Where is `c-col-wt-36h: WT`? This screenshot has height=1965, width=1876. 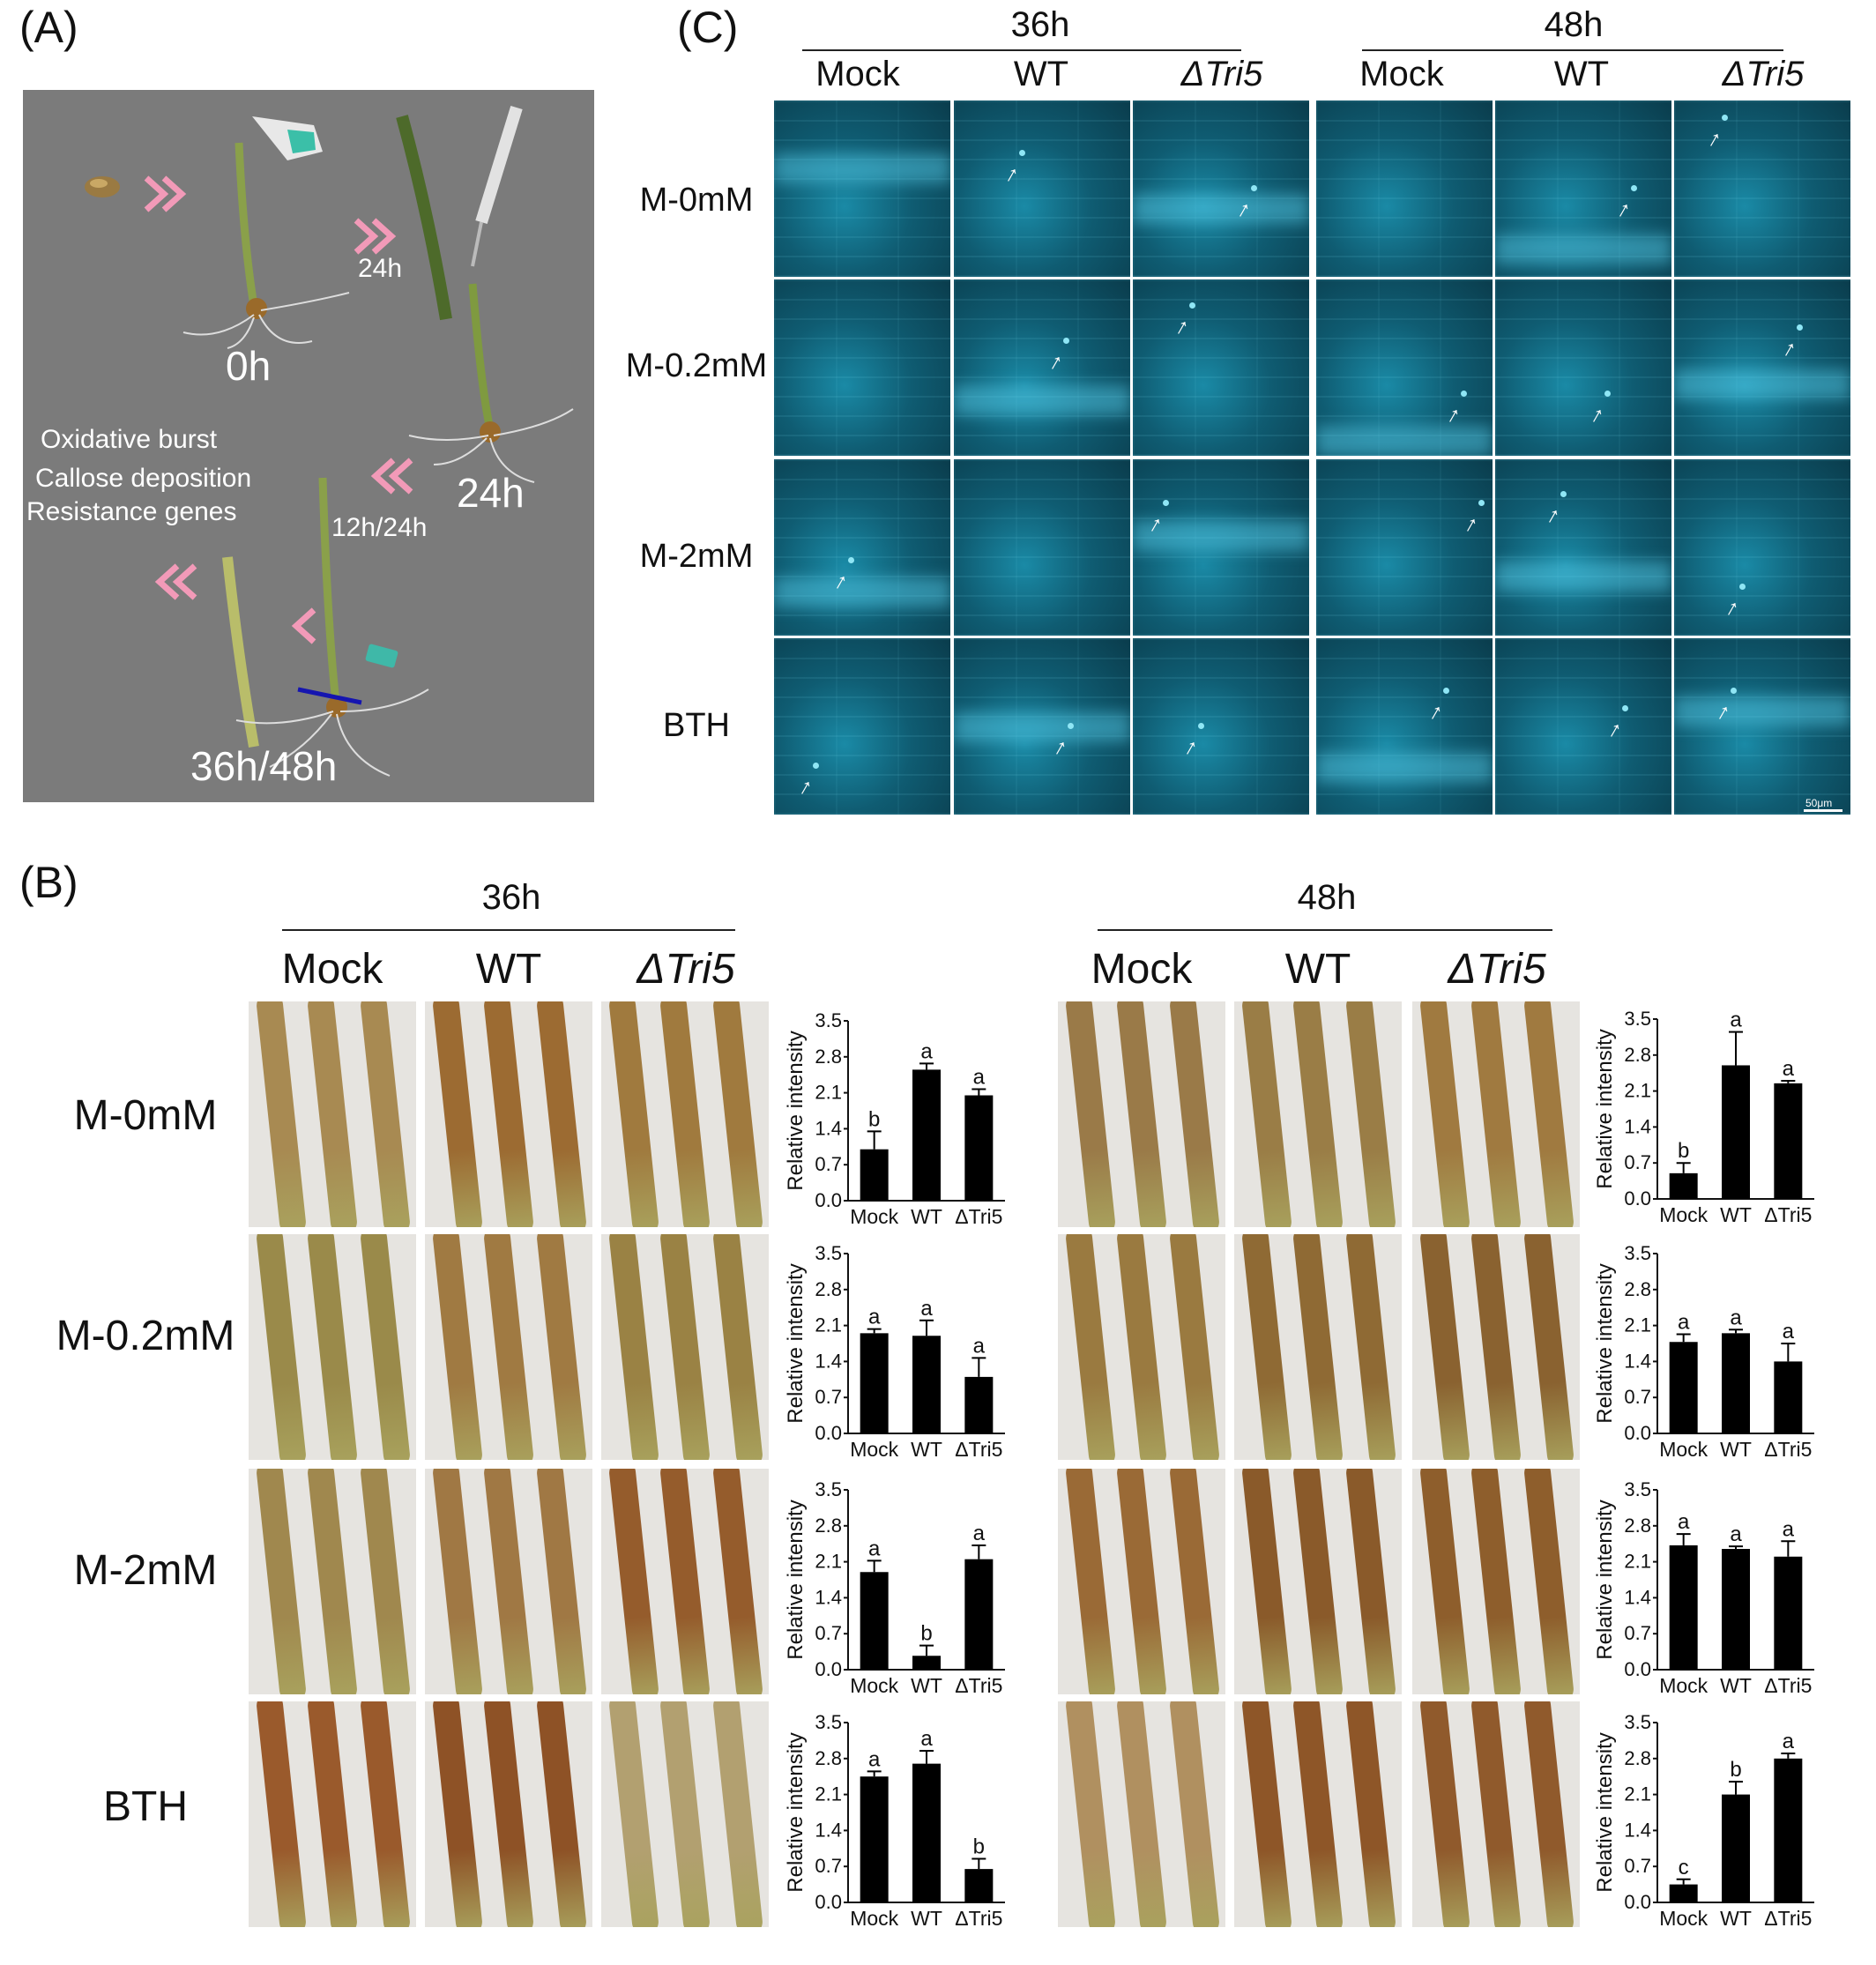 c-col-wt-36h: WT is located at coordinates (1041, 74).